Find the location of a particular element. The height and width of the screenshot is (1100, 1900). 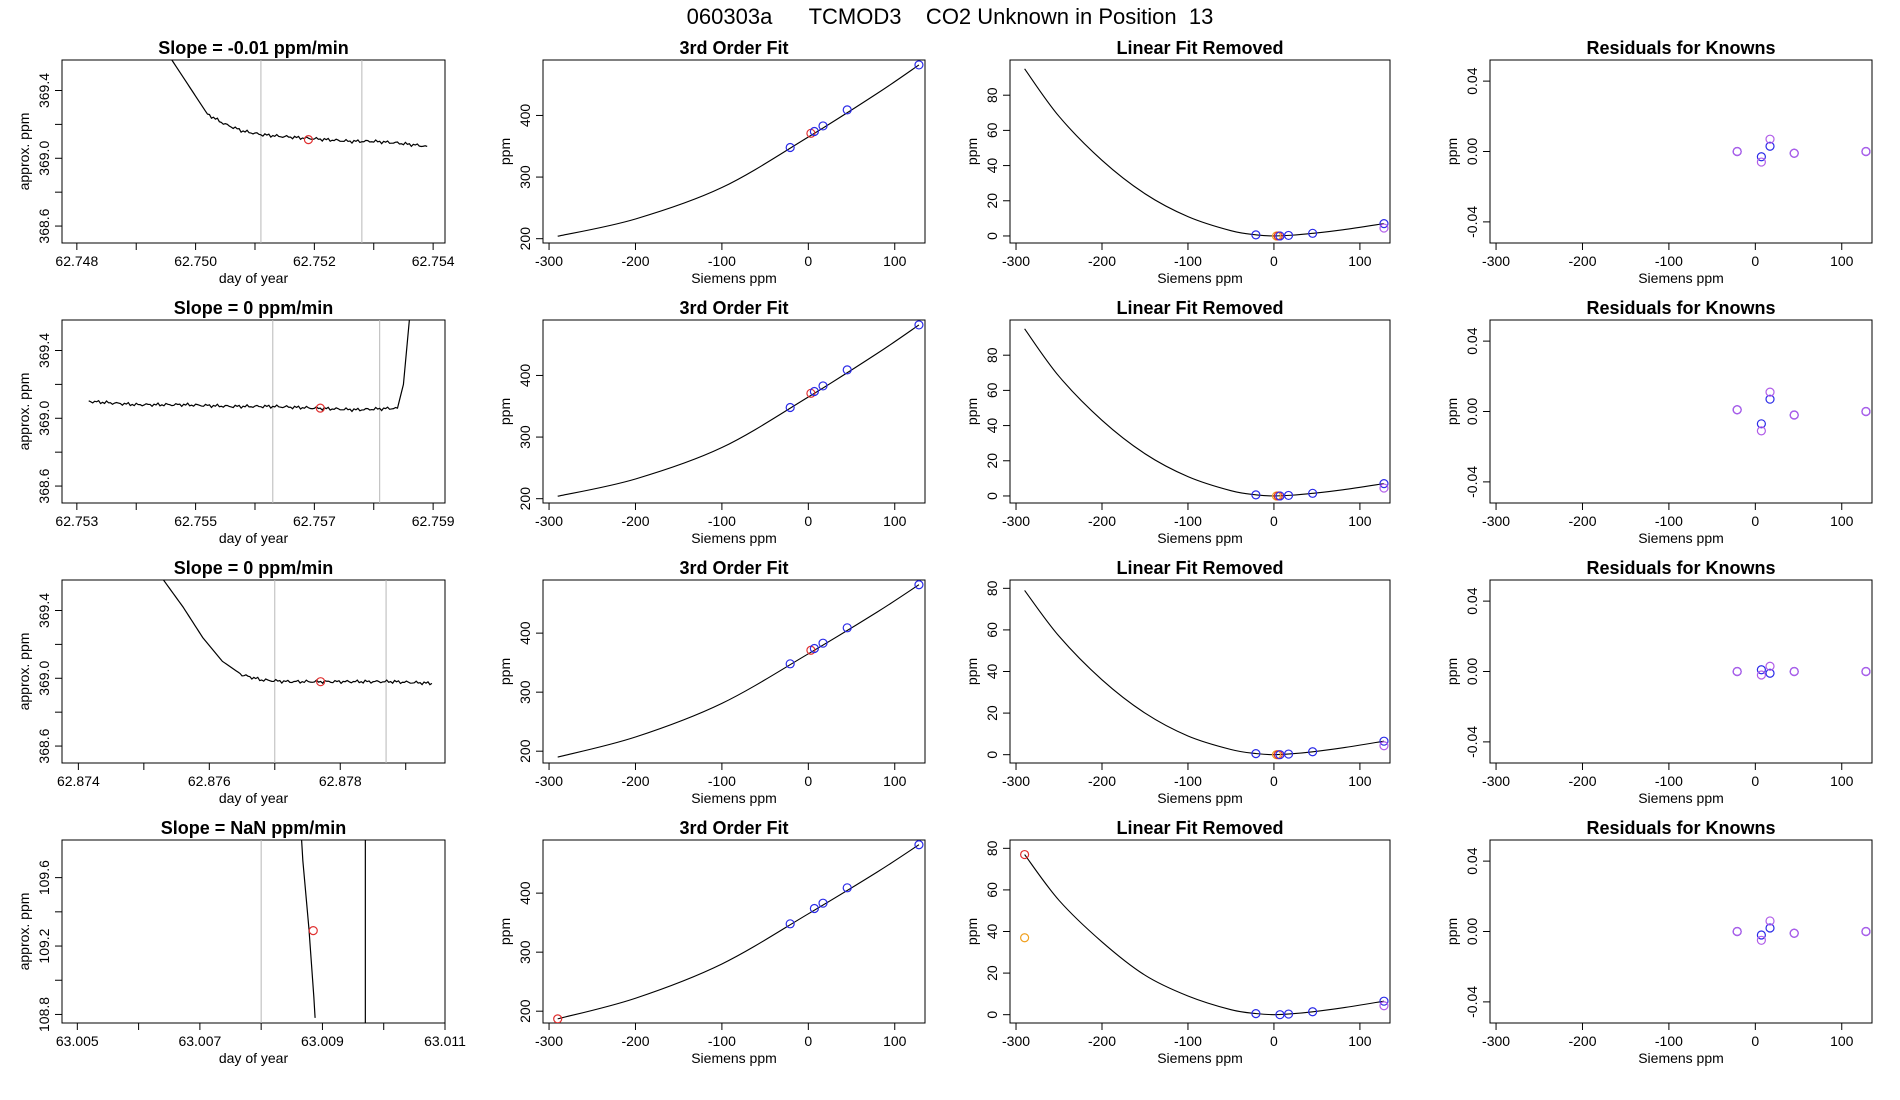

y-tick-label: 0 is located at coordinates (992, 755).